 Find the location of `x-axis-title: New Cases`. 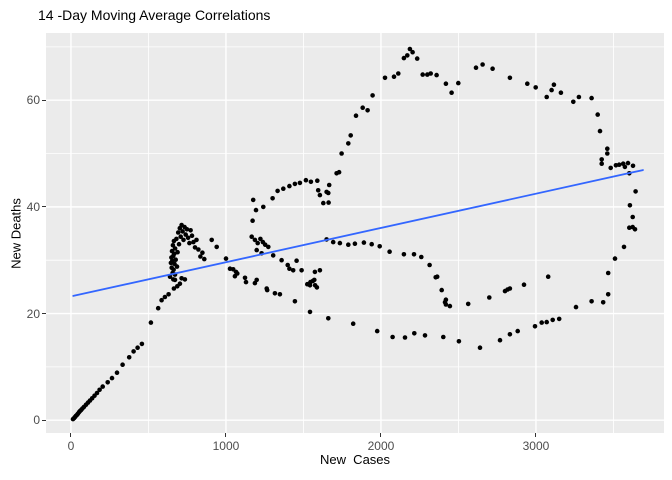

x-axis-title: New Cases is located at coordinates (355, 459).